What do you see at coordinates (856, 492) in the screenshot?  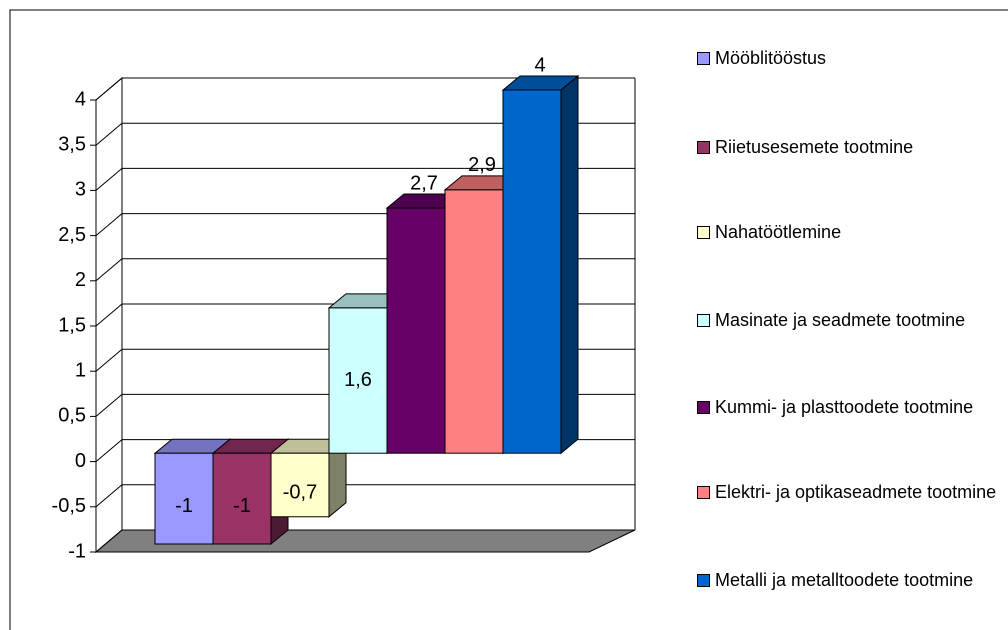 I see `legend-label: Elektri- ja optikaseadmete tootmine` at bounding box center [856, 492].